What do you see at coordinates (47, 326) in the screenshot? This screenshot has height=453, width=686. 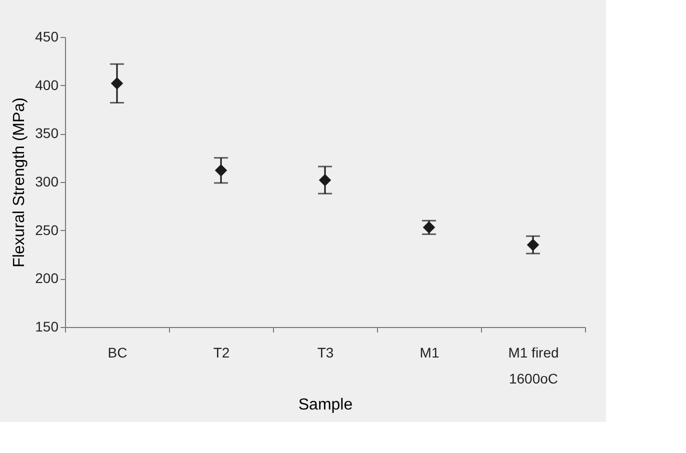 I see `y-tick-label: 150` at bounding box center [47, 326].